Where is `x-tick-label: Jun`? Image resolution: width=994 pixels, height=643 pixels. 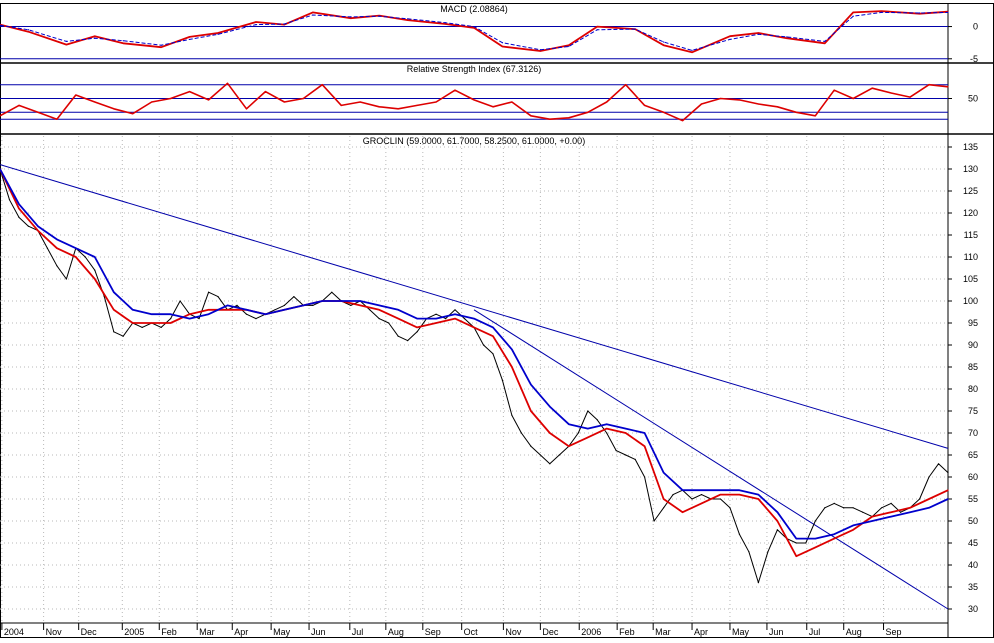 x-tick-label: Jun is located at coordinates (776, 632).